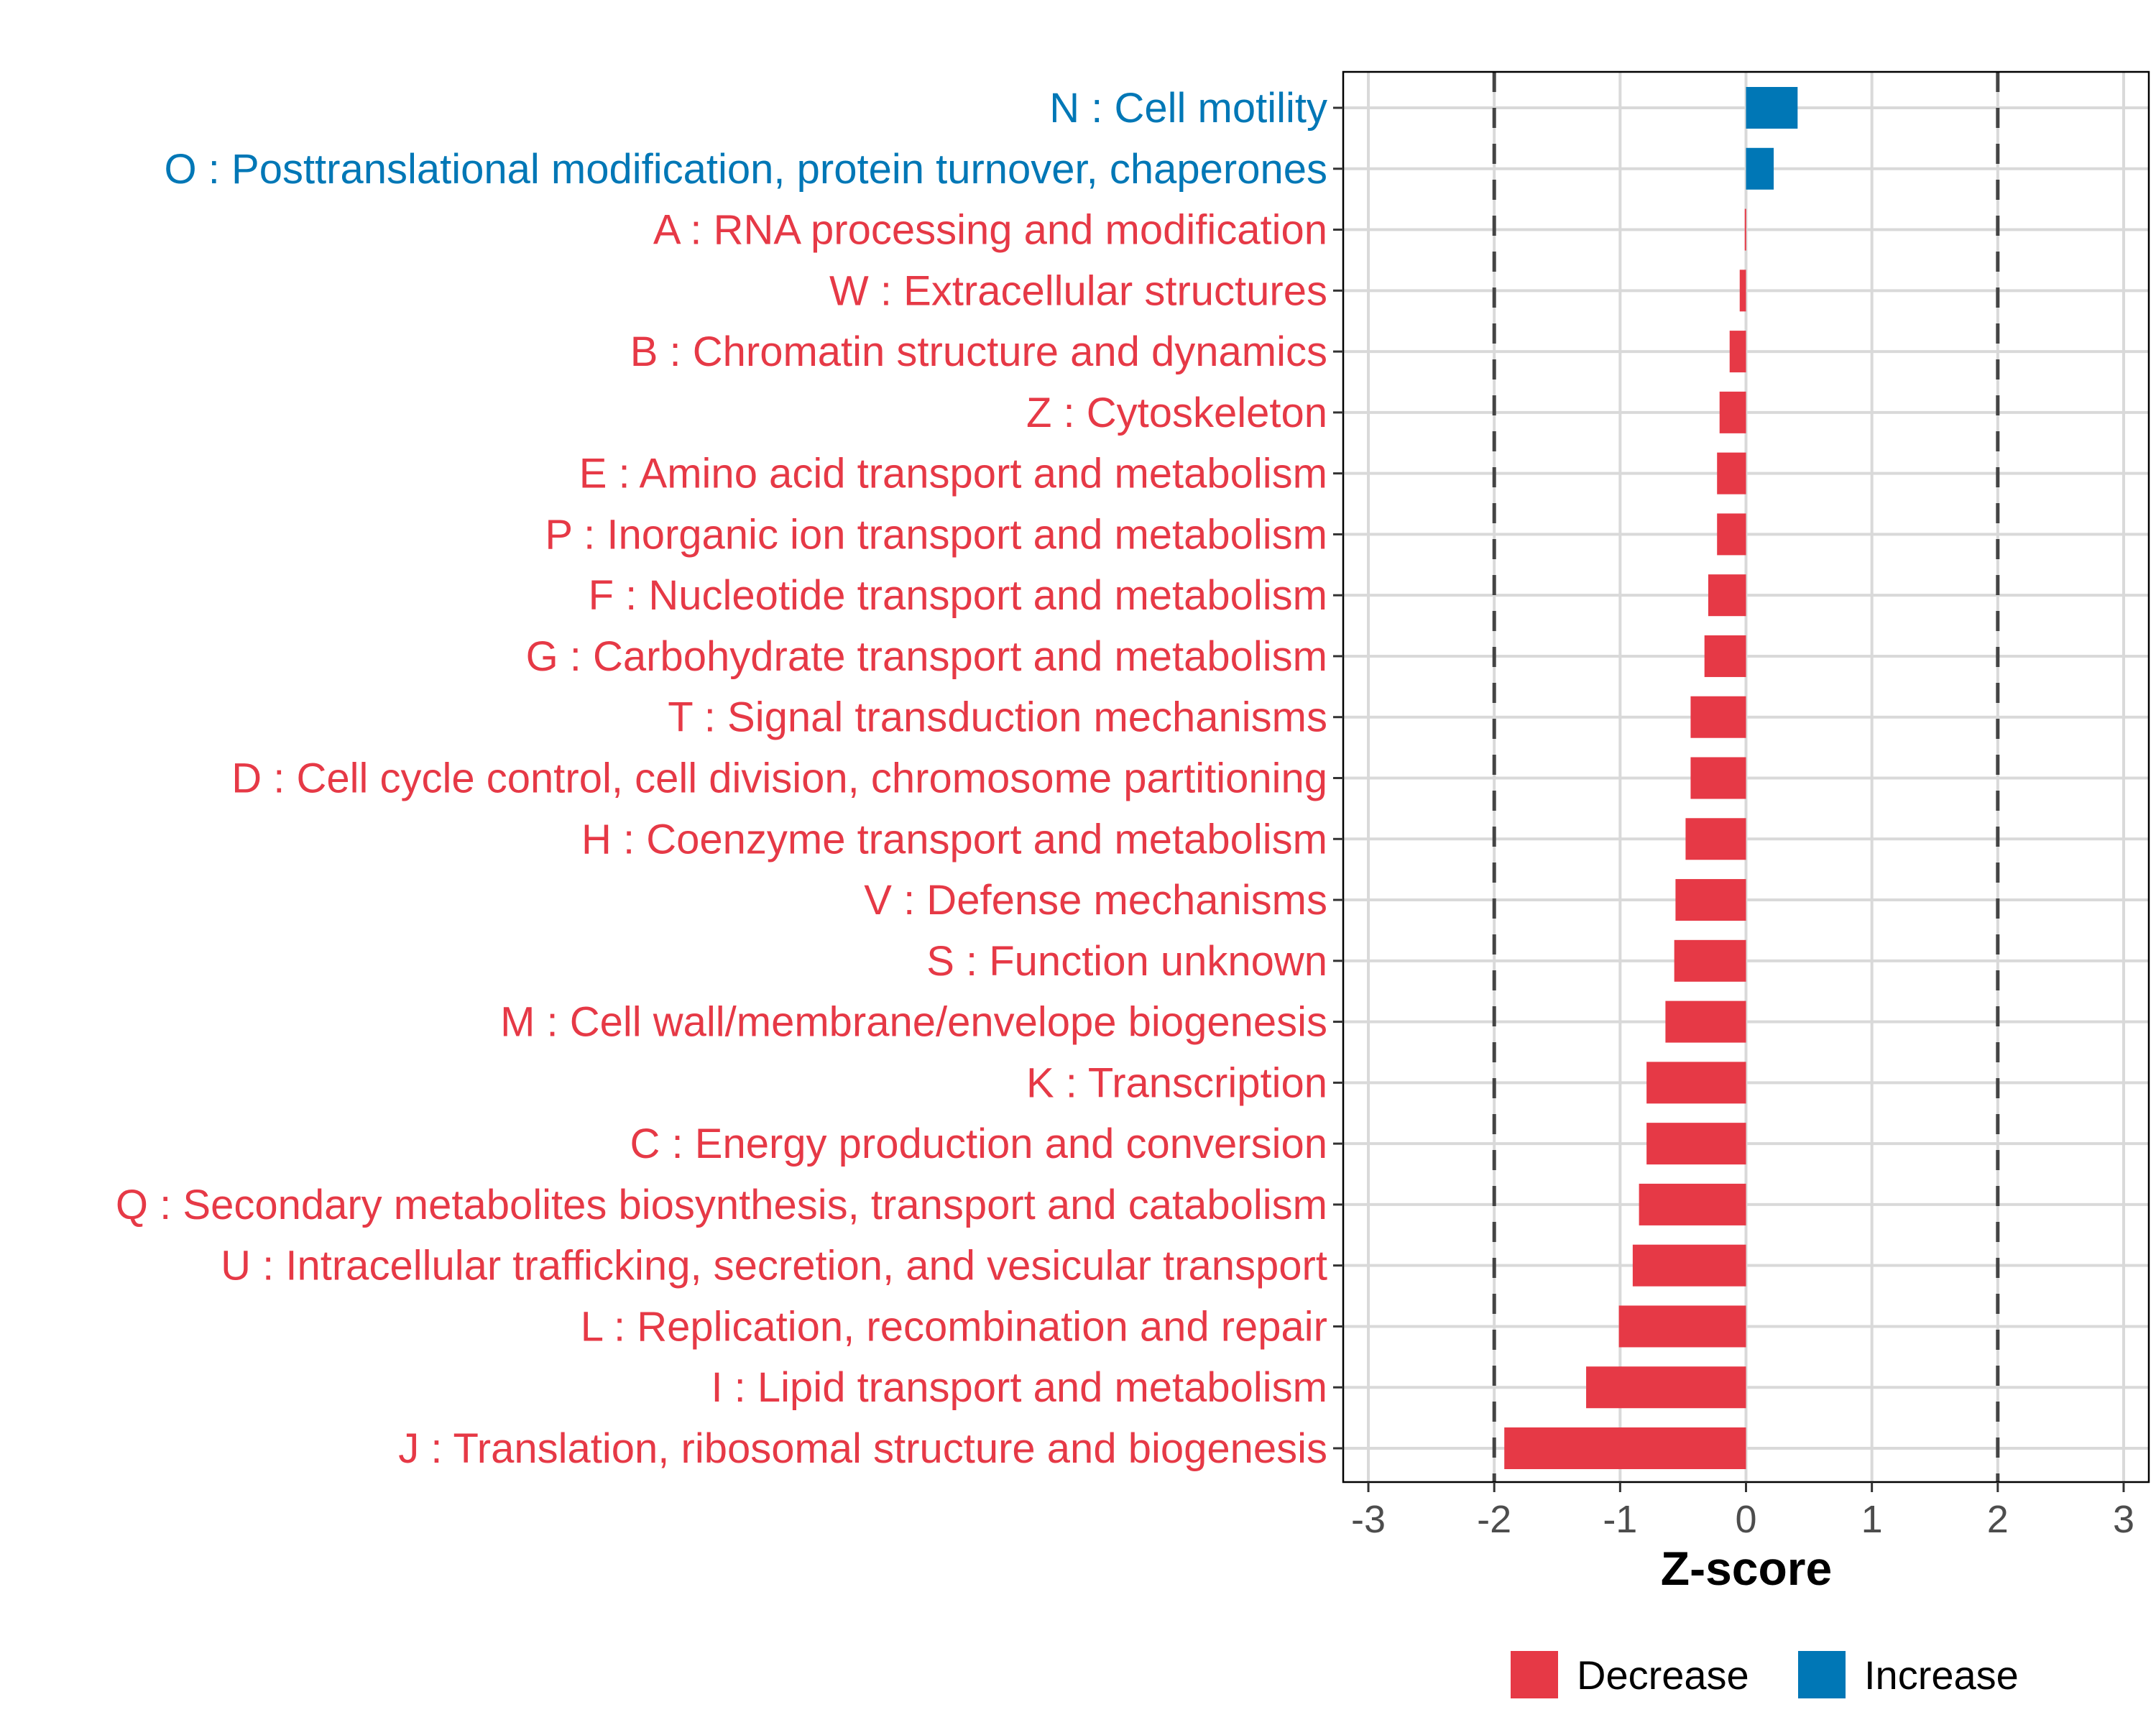 The image size is (2156, 1725). Describe the element at coordinates (2123, 1519) in the screenshot. I see `x-tick-label: 3` at that location.